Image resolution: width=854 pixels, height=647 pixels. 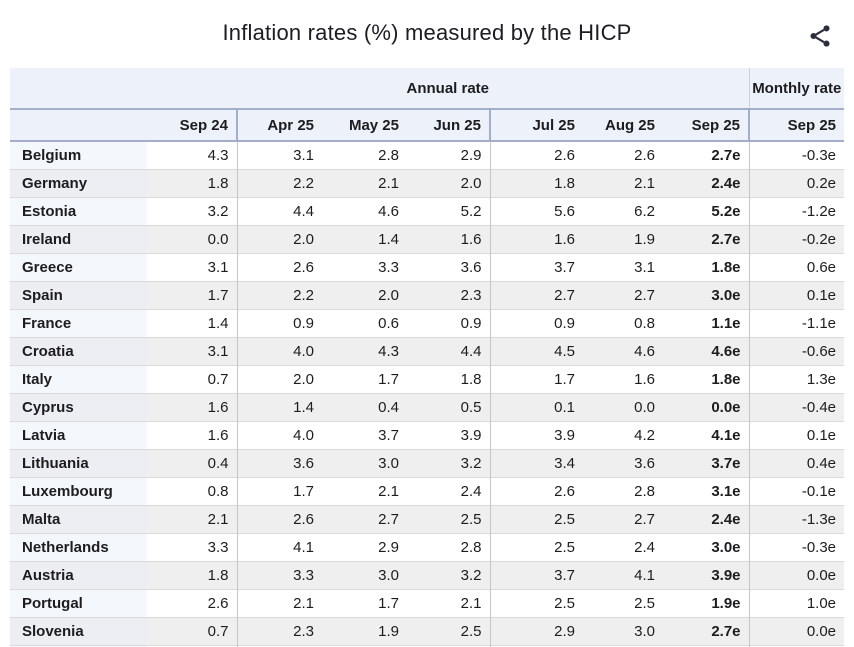 What do you see at coordinates (726, 323) in the screenshot?
I see `value-cell: 1.1e` at bounding box center [726, 323].